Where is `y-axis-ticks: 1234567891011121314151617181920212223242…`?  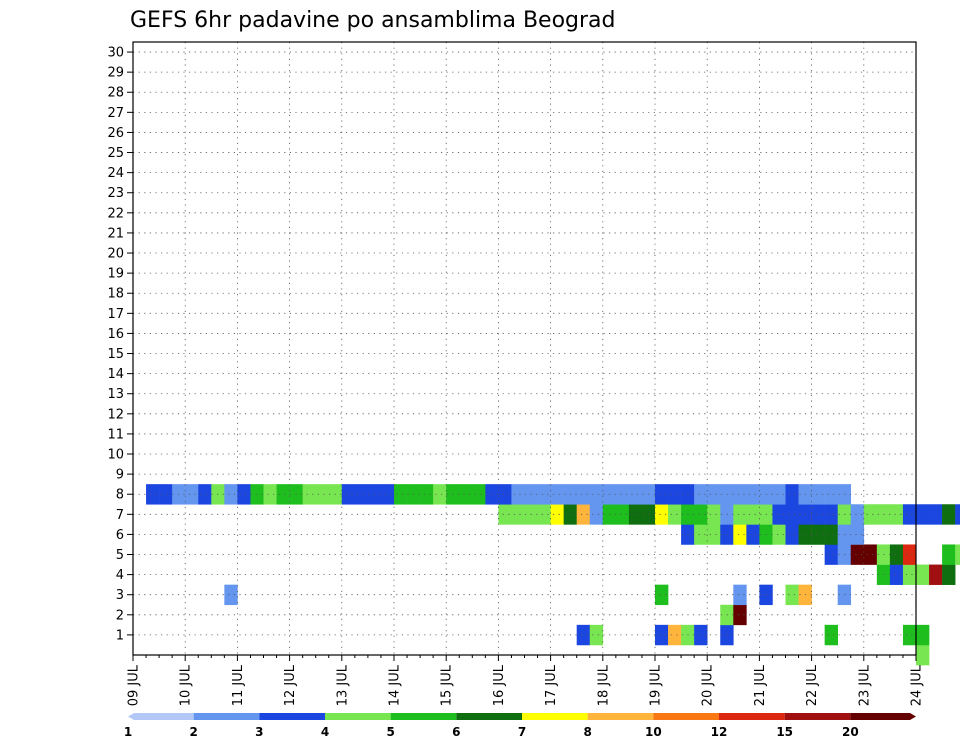
y-axis-ticks: 1234567891011121314151617181920212223242… is located at coordinates (120, 344).